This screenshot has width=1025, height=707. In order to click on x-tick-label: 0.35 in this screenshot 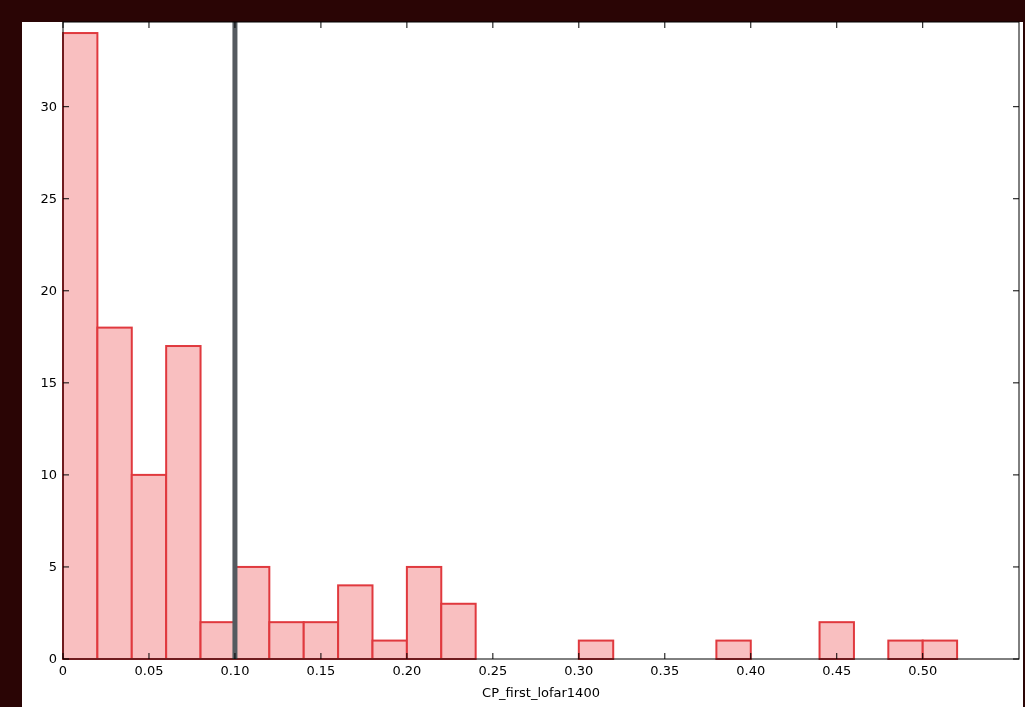, I will do `click(665, 670)`.